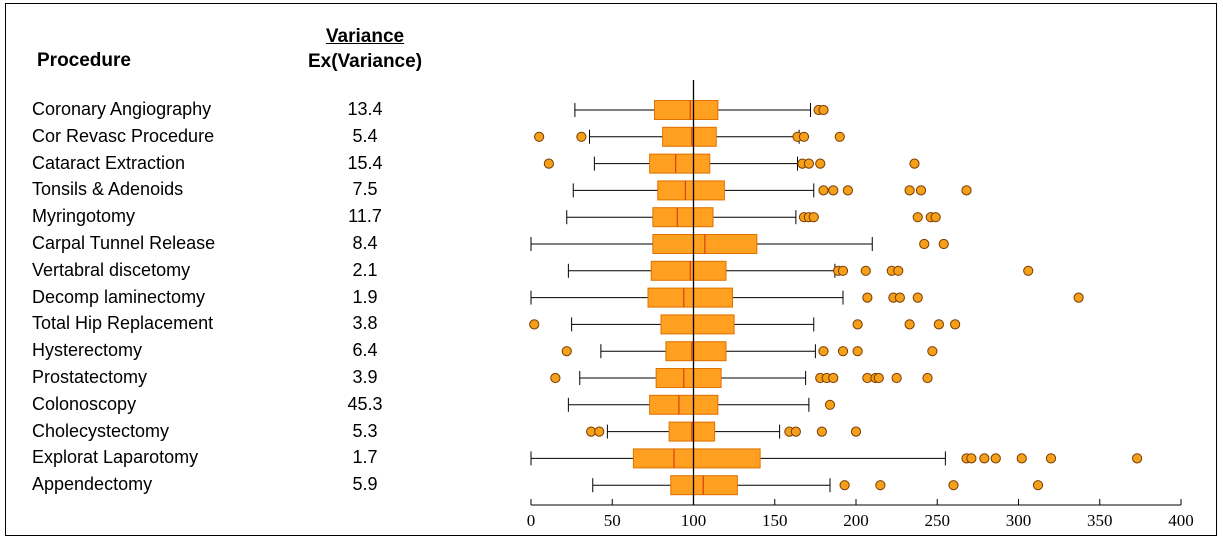 The image size is (1223, 541). I want to click on procedure-label: Vertabral discetomy, so click(111, 269).